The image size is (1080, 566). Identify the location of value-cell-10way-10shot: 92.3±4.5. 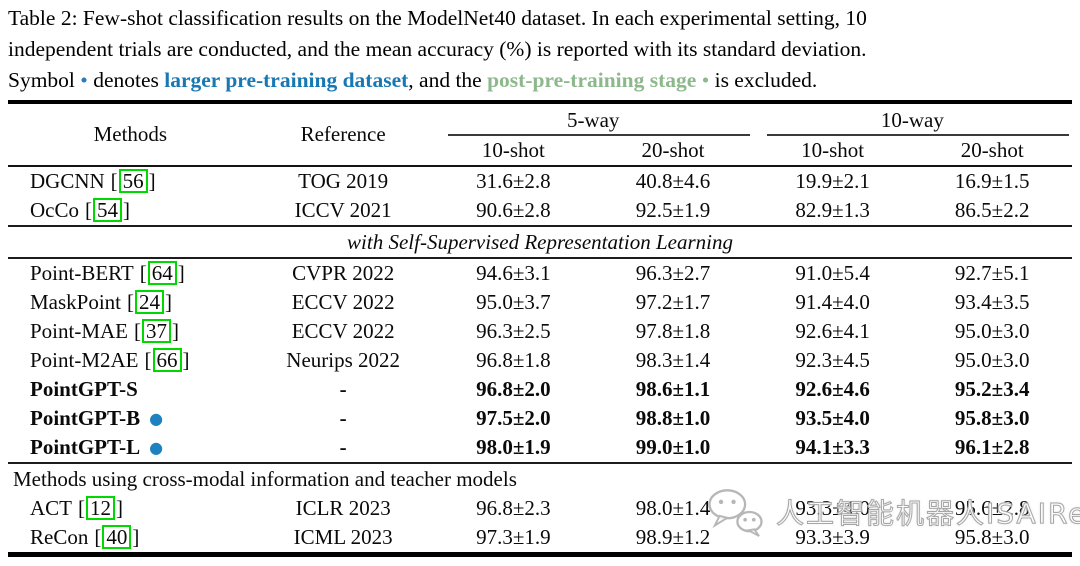
(832, 360).